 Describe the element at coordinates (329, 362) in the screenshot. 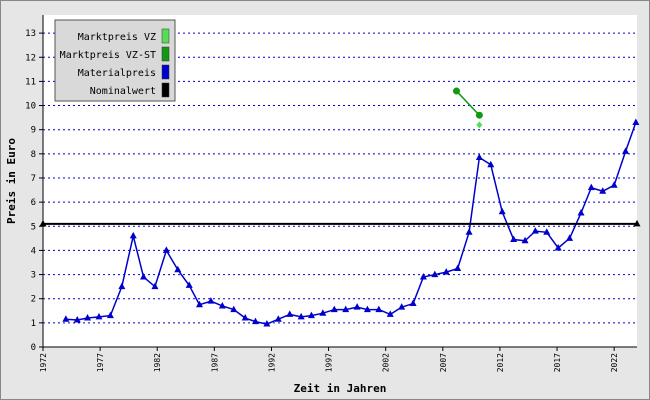

I see `x-tick-label: 1997` at that location.